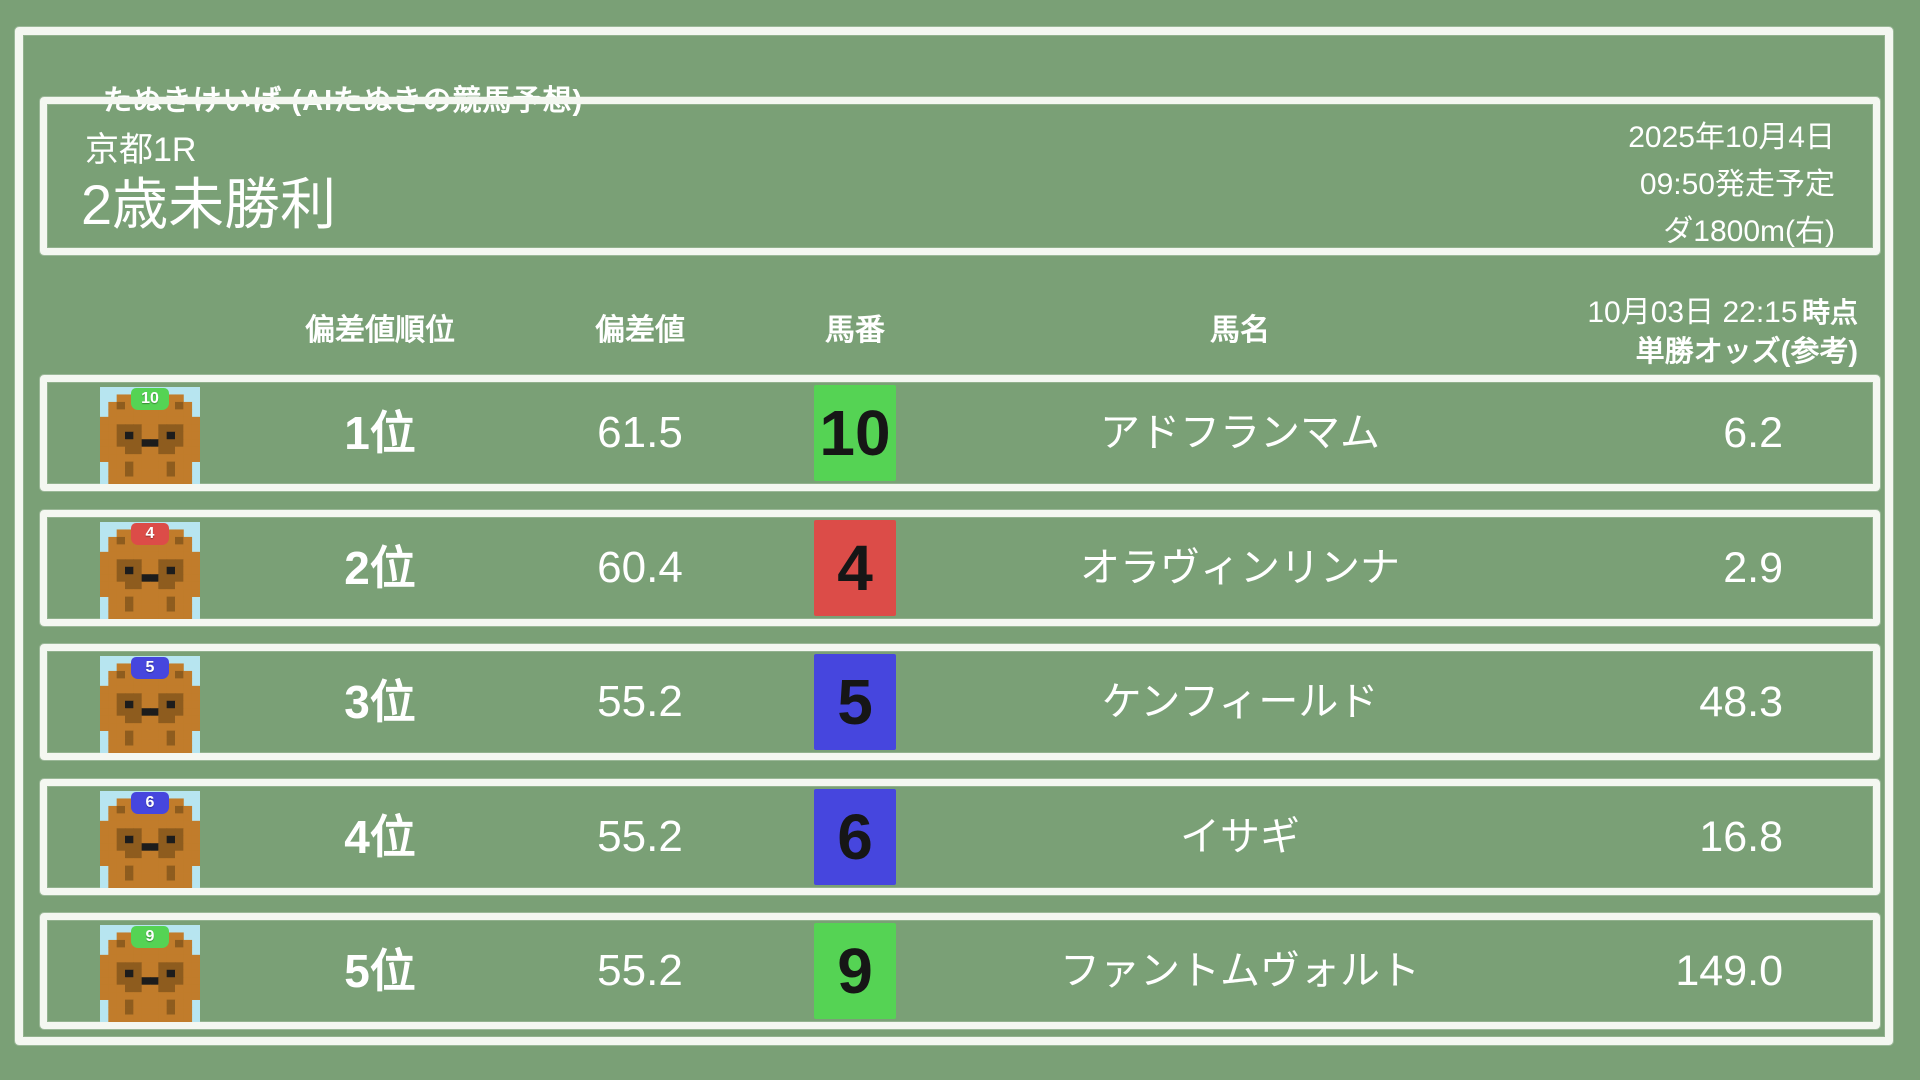 This screenshot has width=1920, height=1080. What do you see at coordinates (1240, 837) in the screenshot?
I see `horse-name: イサギ` at bounding box center [1240, 837].